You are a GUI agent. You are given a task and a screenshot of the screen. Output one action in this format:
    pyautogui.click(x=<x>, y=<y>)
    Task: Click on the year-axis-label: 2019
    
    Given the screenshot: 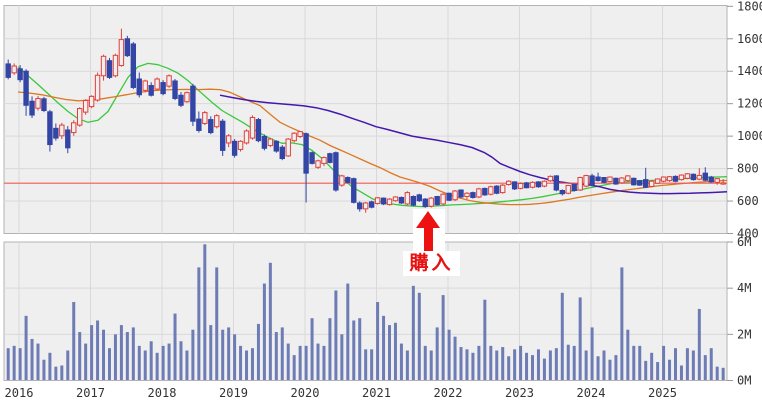 What is the action you would take?
    pyautogui.click(x=233, y=393)
    